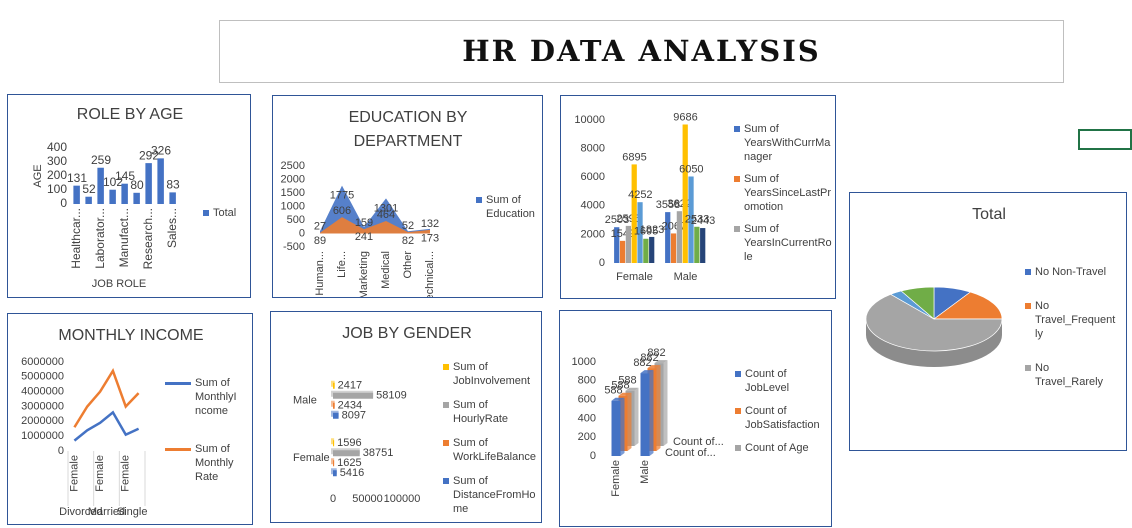  Describe the element at coordinates (293, 179) in the screenshot. I see `y-tick-label: 2000` at that location.